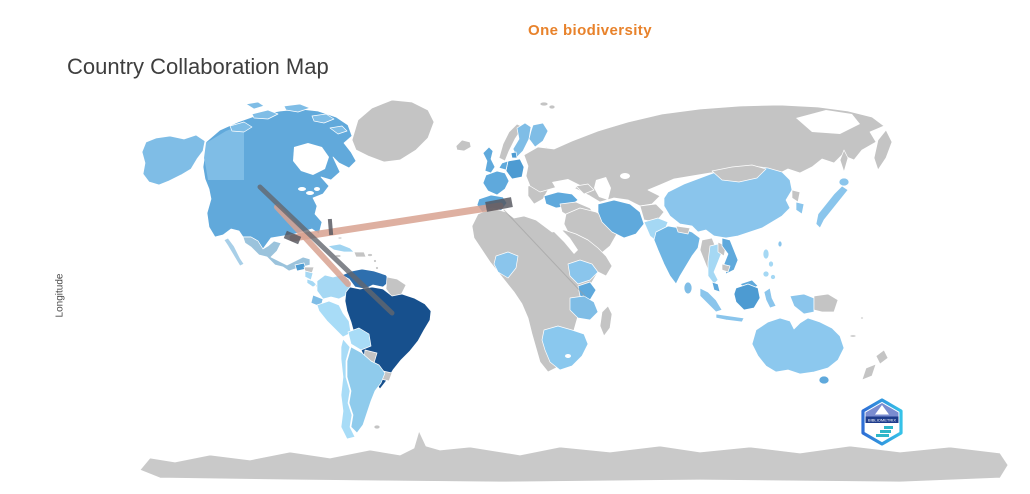 Image resolution: width=1030 pixels, height=494 pixels. I want to click on country-uk, so click(489, 160).